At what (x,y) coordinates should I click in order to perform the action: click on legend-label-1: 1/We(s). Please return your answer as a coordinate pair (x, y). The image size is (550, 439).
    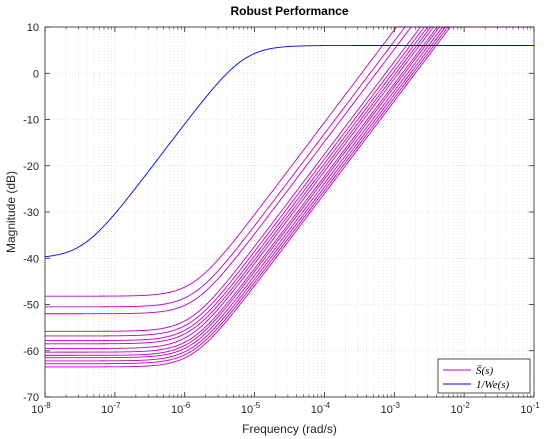
    Looking at the image, I should click on (493, 385).